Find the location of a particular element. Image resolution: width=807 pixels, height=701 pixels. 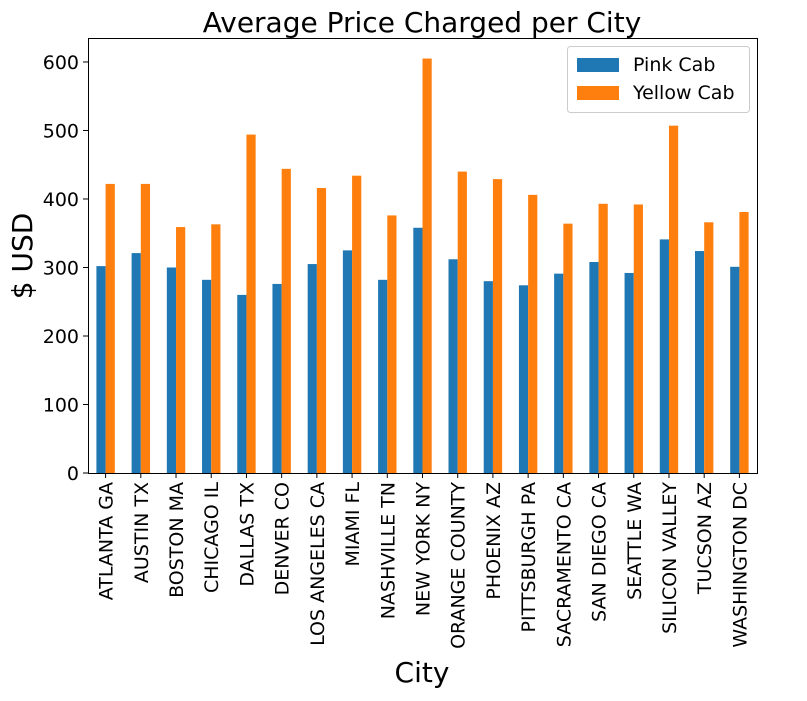

x-axis-label: City is located at coordinates (422, 672).